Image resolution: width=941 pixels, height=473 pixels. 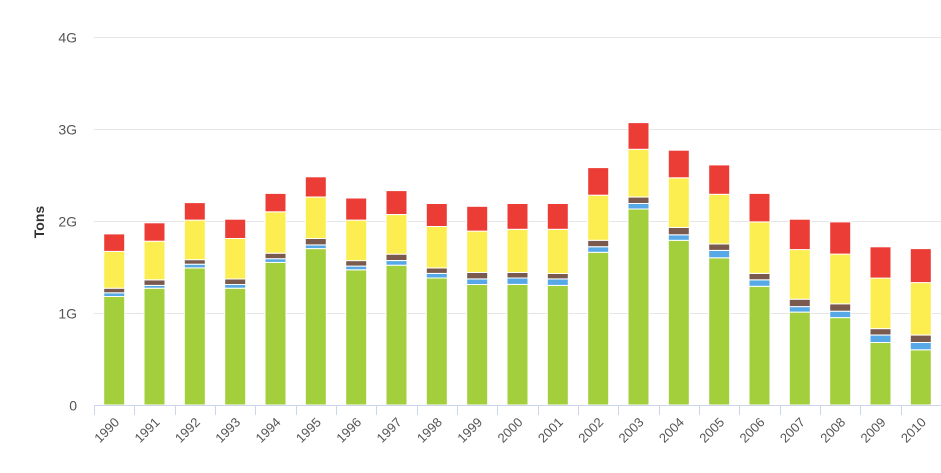 I want to click on bar-segment-2000-s1, so click(x=517, y=345).